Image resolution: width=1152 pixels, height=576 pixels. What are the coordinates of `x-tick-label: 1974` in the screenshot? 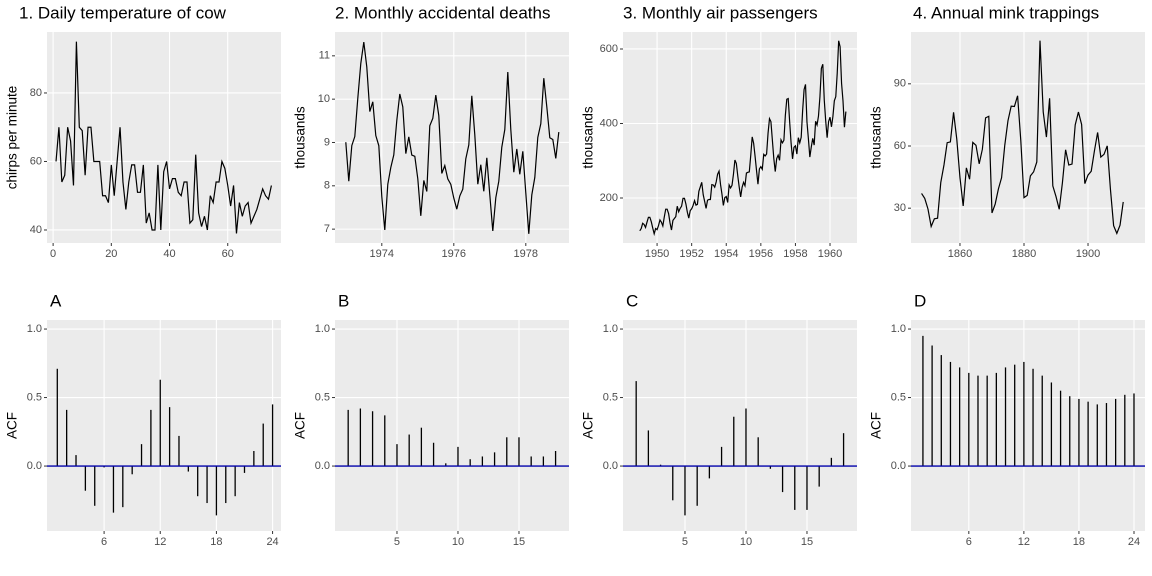 It's located at (382, 254).